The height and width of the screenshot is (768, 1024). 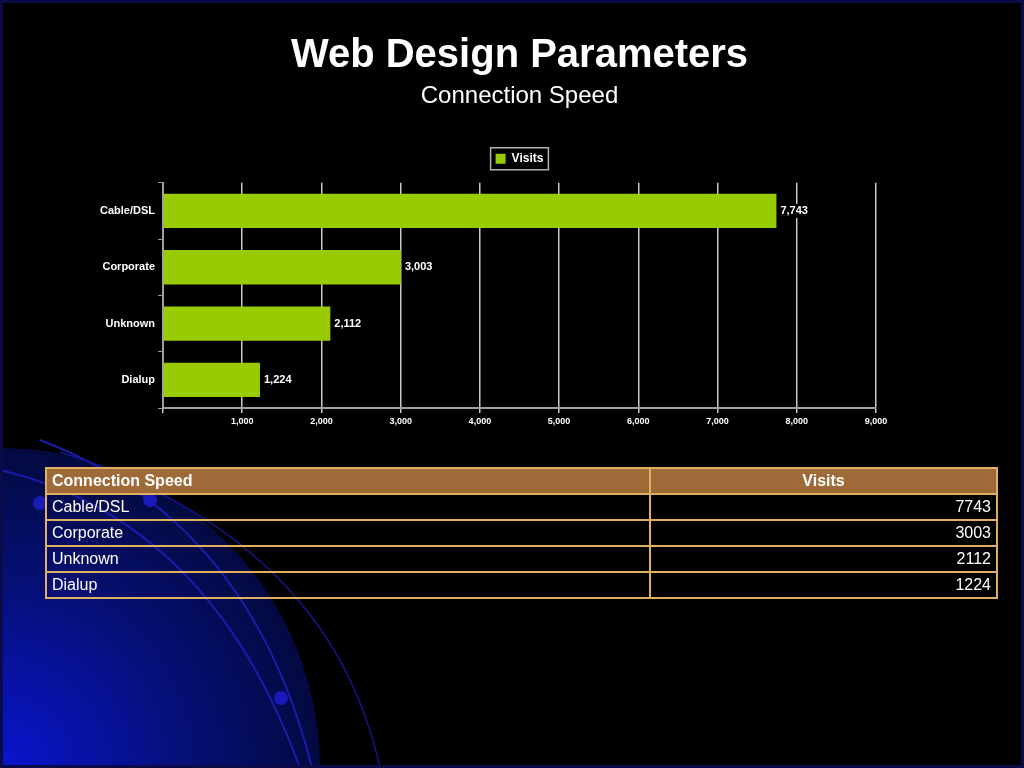 I want to click on data-label: 1224, so click(x=823, y=585).